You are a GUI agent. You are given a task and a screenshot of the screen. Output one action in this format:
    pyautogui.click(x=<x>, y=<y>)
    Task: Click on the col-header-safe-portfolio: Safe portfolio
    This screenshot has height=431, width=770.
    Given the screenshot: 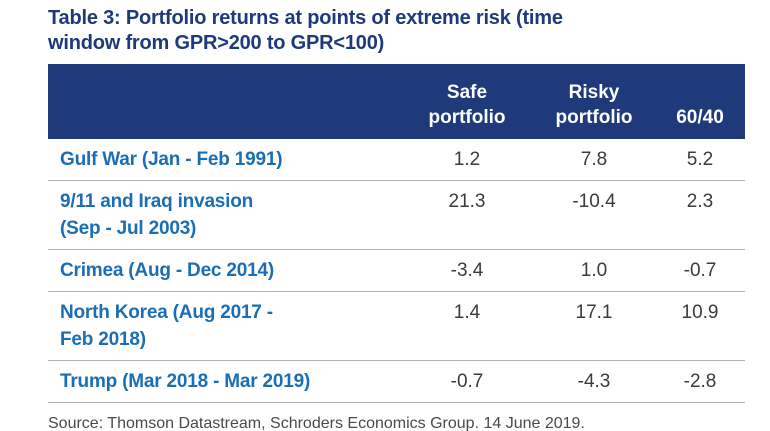 What is the action you would take?
    pyautogui.click(x=467, y=101)
    